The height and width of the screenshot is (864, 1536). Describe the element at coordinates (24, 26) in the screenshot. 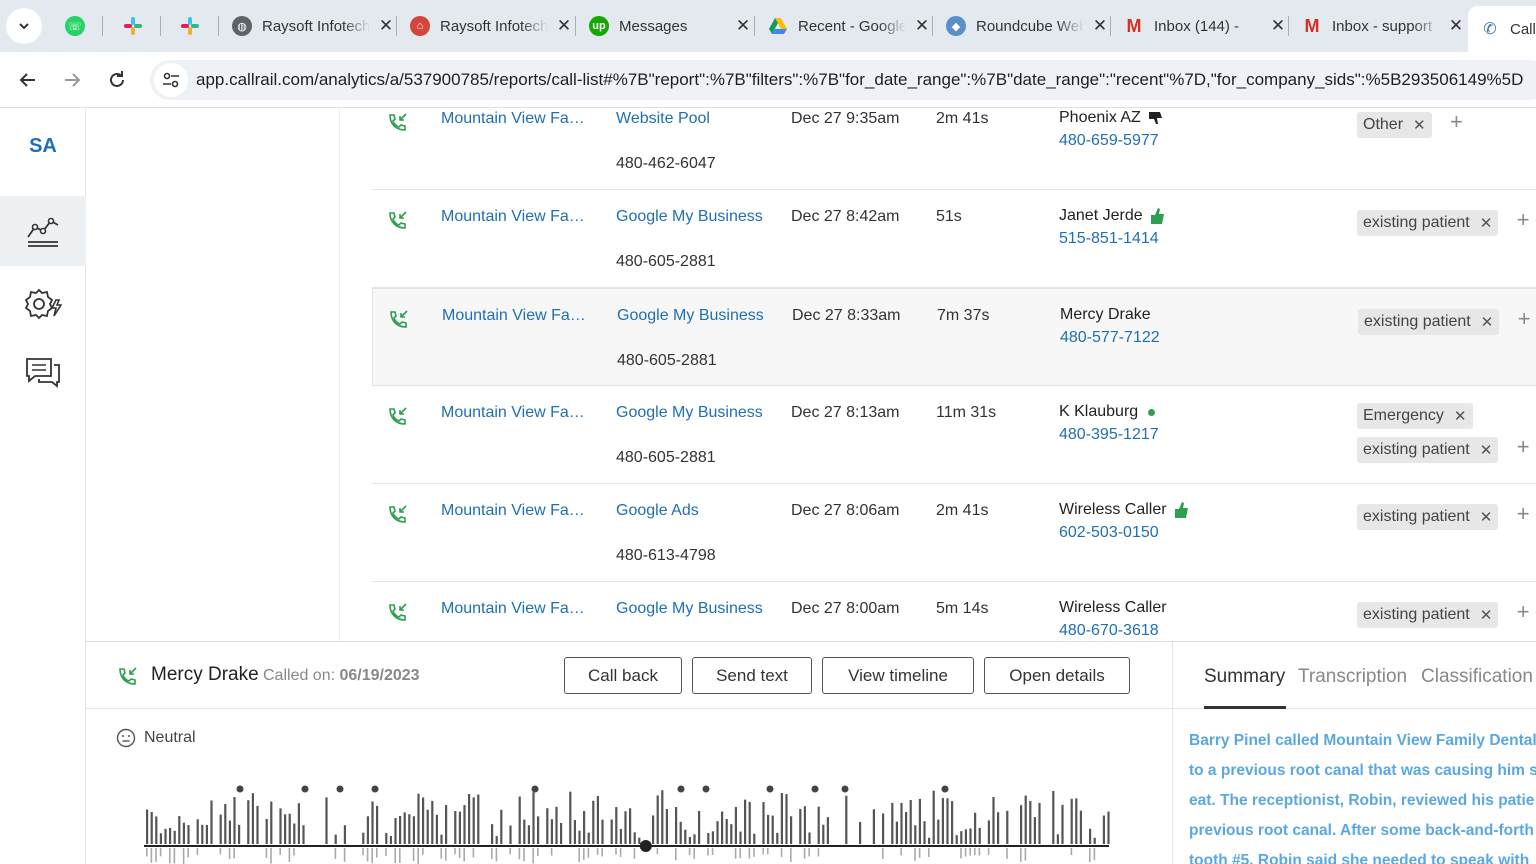

I see `tab-search-button` at that location.